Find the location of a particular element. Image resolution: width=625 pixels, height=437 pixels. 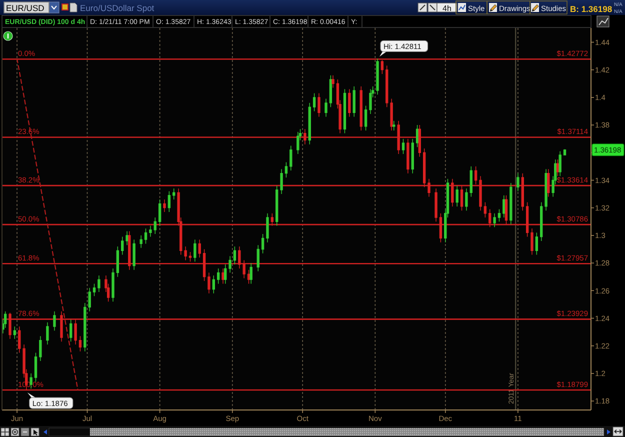

text: EUR/USD is located at coordinates (25, 8).